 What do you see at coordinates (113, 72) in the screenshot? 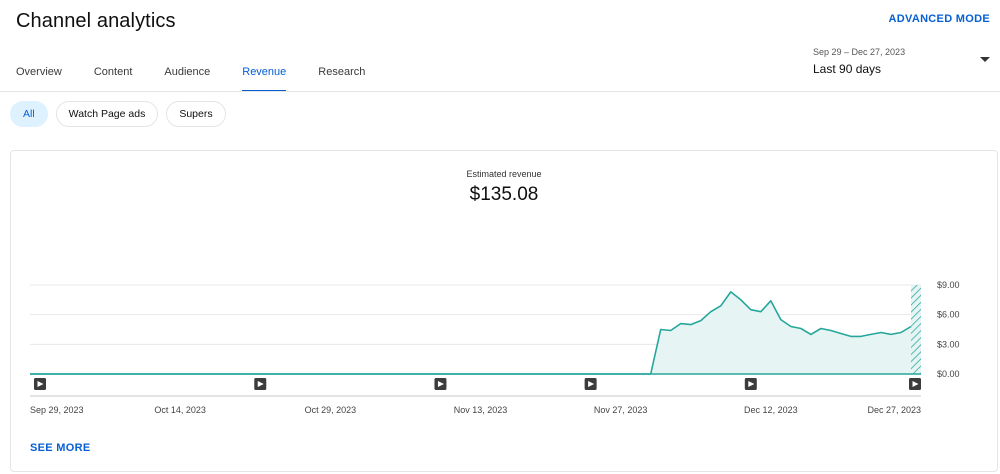
I see `tab-content: Content` at bounding box center [113, 72].